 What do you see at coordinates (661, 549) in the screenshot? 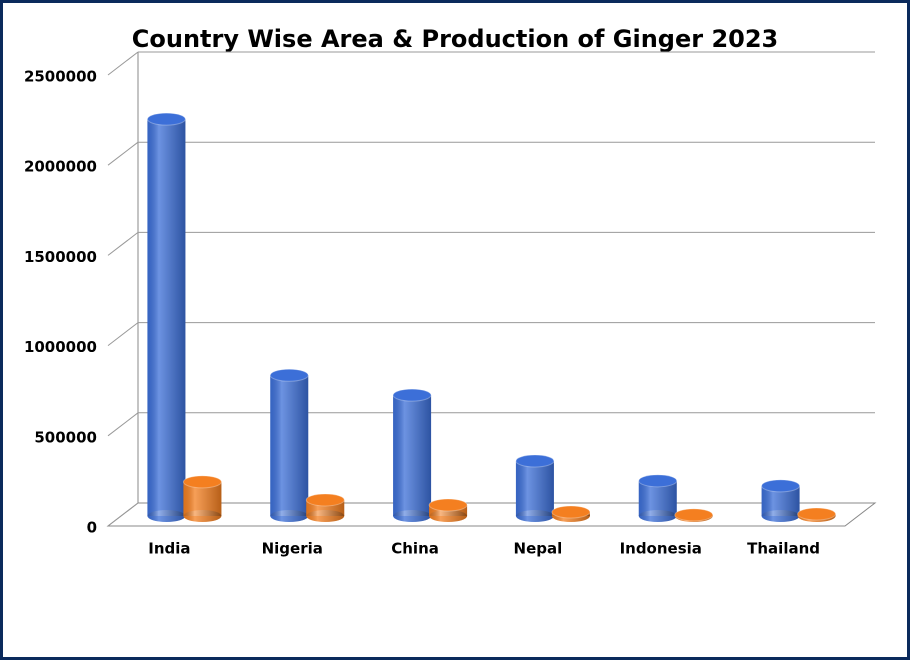
I see `x-tick-label: Indonesia` at bounding box center [661, 549].